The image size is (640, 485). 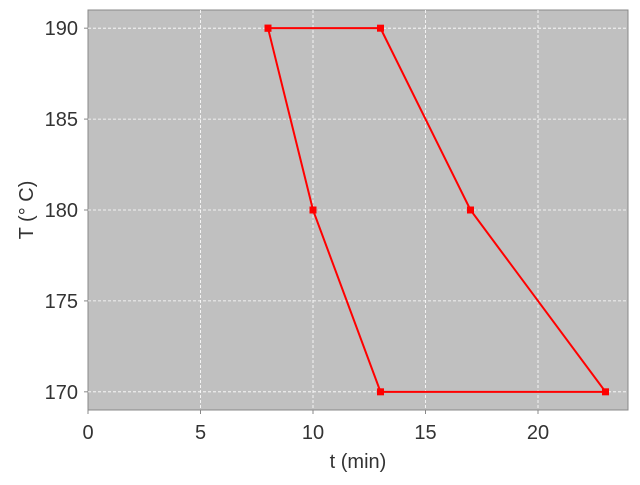 I want to click on y-tick-label: 170, so click(x=61, y=393).